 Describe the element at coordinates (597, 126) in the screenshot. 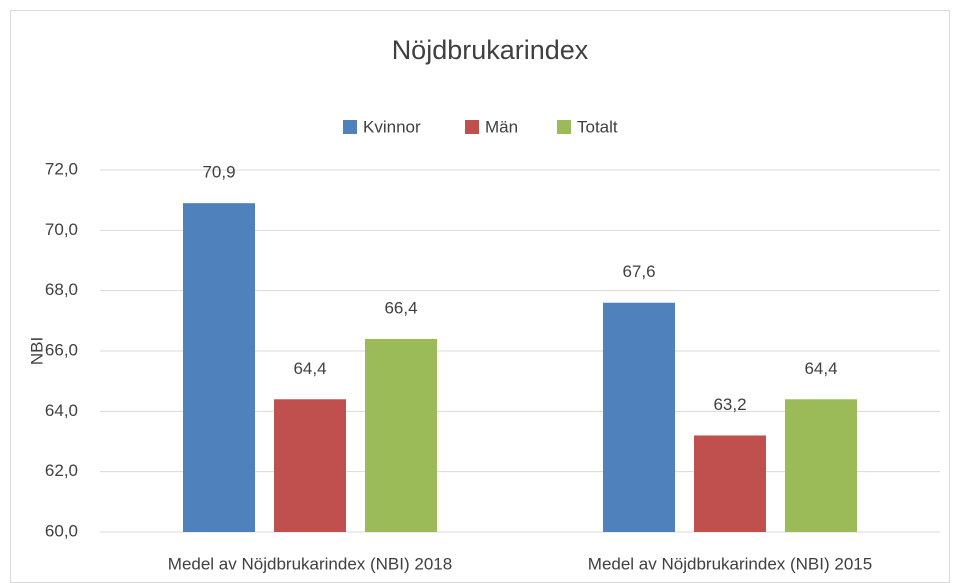

I see `legend-label: Totalt` at that location.